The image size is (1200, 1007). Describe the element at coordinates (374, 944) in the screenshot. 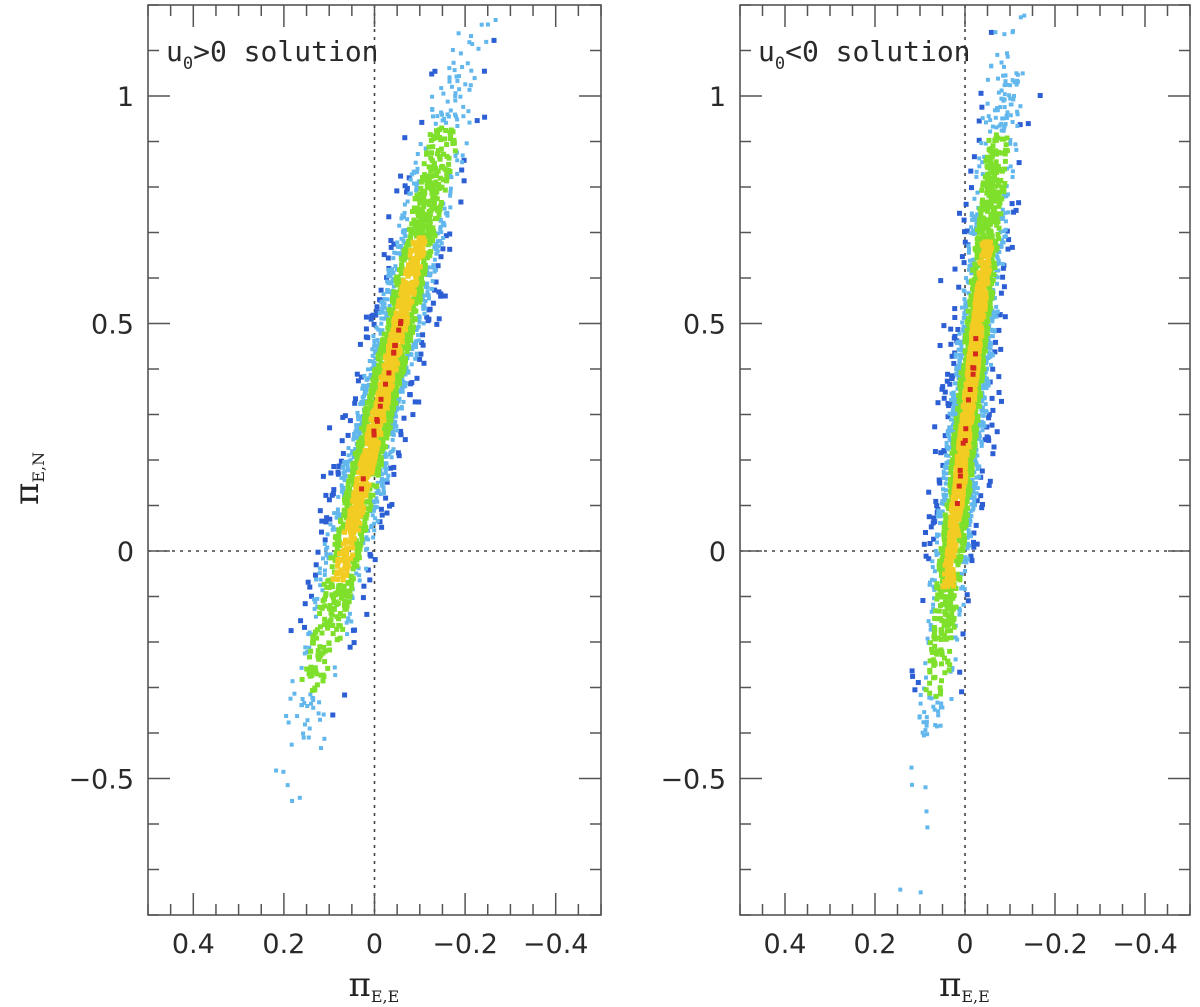

I see `x-tick-label: 0` at that location.